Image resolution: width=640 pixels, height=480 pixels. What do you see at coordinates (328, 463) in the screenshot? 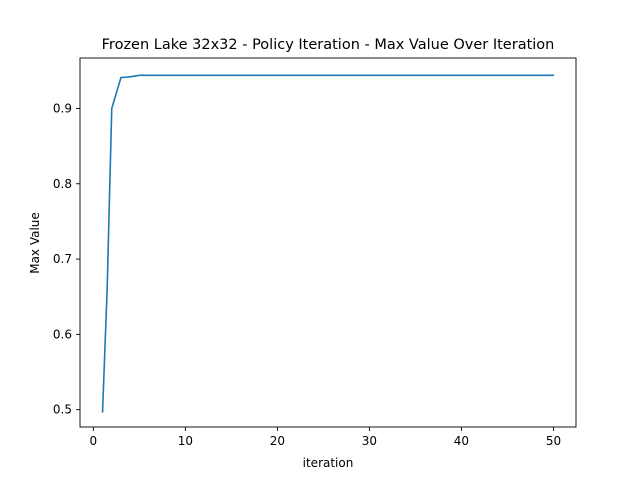
I see `x-axis-label: iteration` at bounding box center [328, 463].